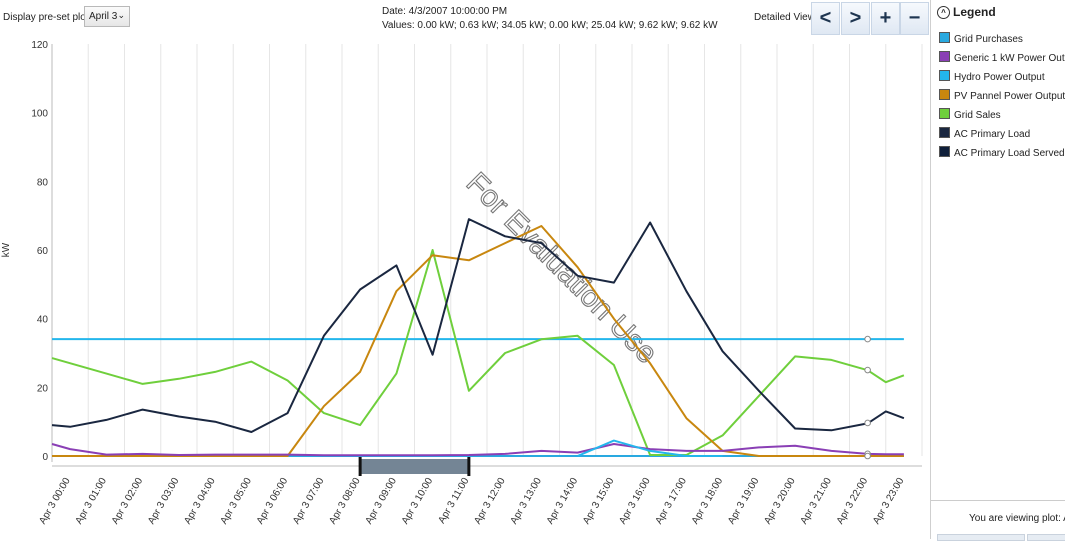  What do you see at coordinates (47, 17) in the screenshot?
I see `preset-label: Display pre-set plot:` at bounding box center [47, 17].